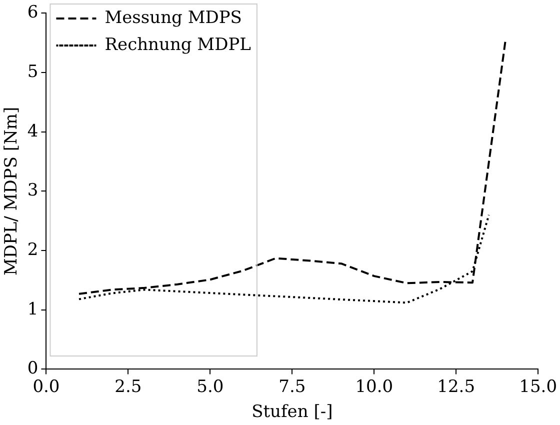 The image size is (560, 425). I want to click on y-tick-label: 2, so click(32, 250).